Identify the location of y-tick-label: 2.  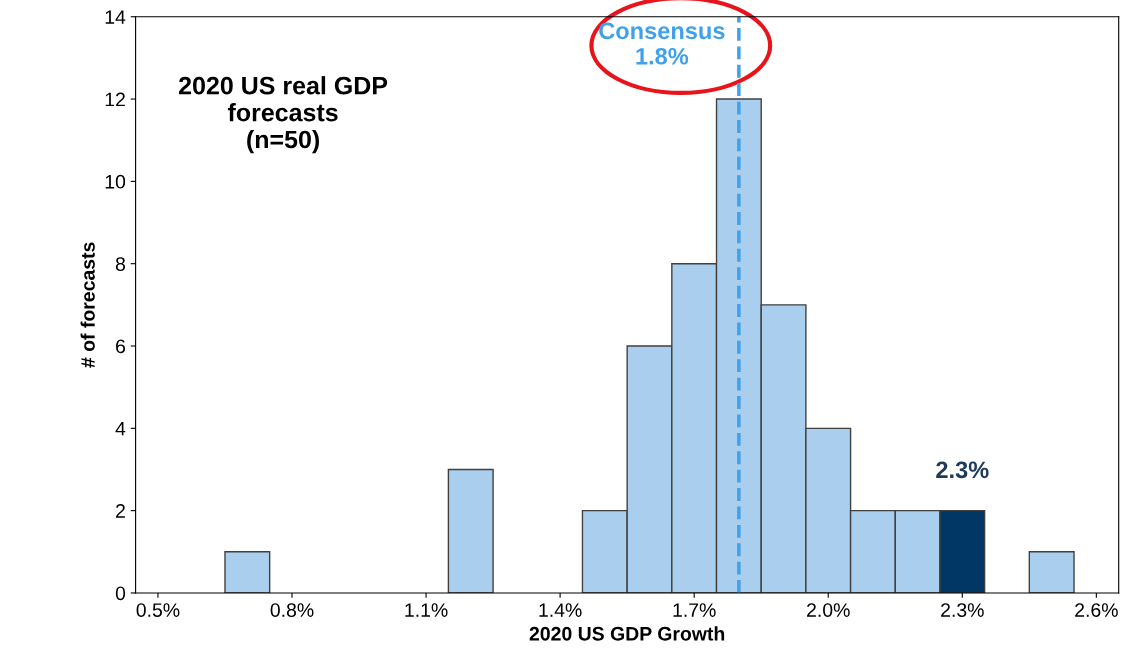
(120, 511).